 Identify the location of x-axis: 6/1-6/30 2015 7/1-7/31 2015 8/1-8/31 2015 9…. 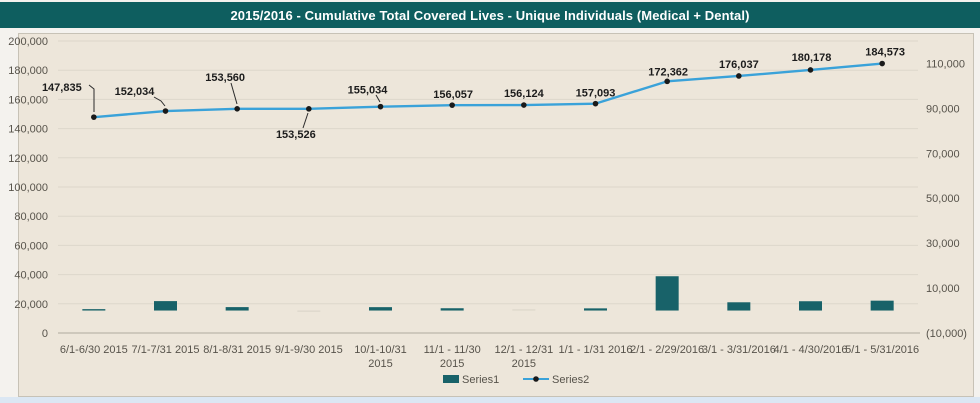
(489, 357).